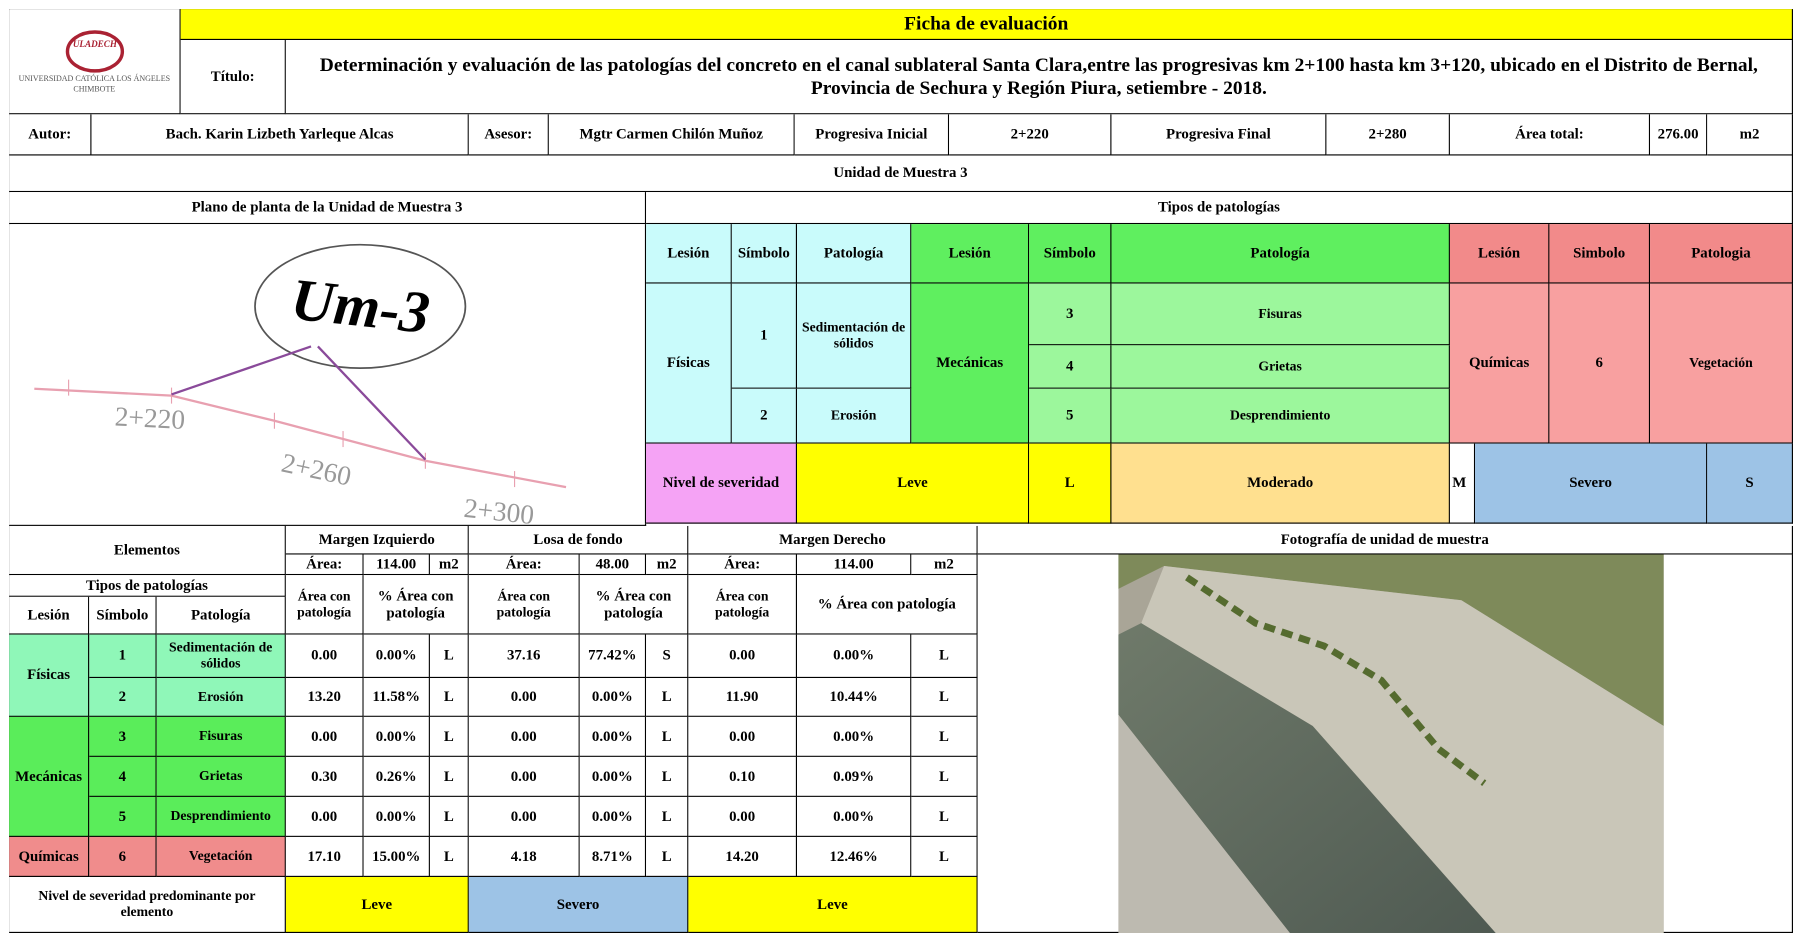 This screenshot has width=1793, height=933. I want to click on left-wall, so click(1204, 823).